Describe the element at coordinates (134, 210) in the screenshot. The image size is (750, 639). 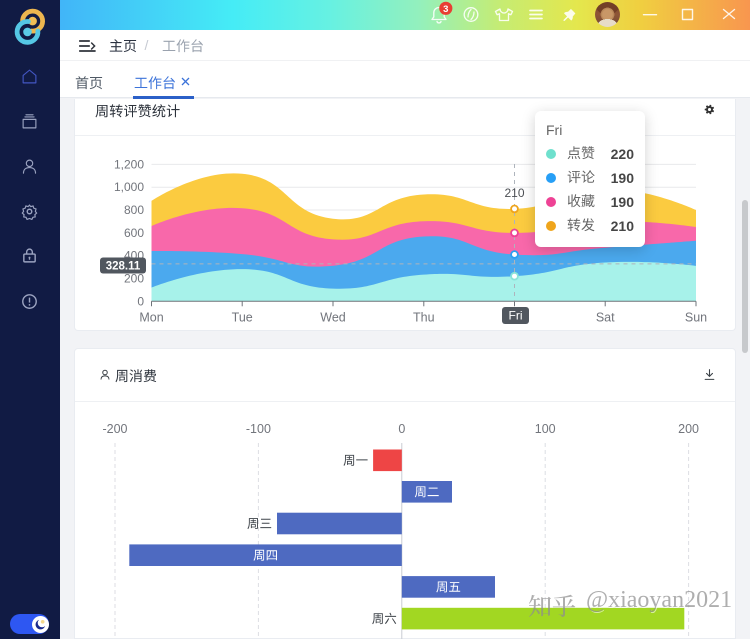
I see `svg-text: 800` at that location.